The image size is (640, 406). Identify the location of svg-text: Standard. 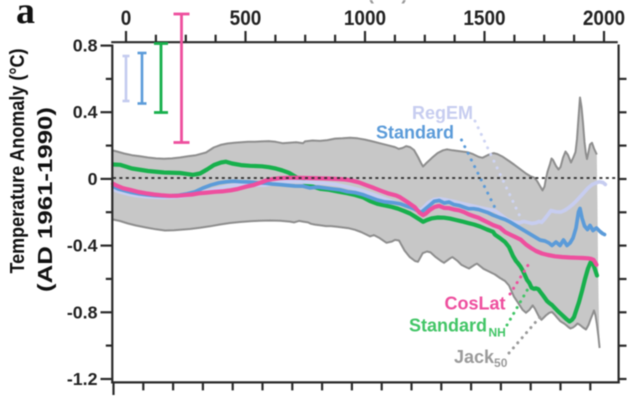
(415, 133).